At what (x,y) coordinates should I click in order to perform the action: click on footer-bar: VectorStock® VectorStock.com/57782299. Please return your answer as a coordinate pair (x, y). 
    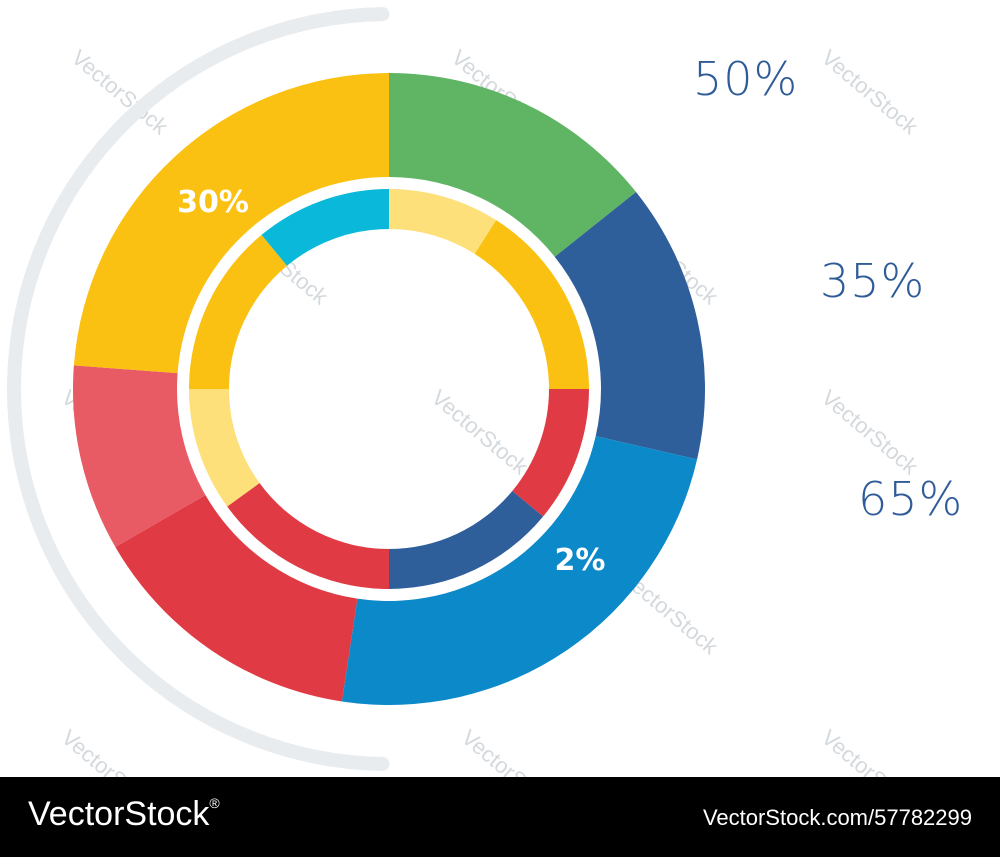
    Looking at the image, I should click on (500, 817).